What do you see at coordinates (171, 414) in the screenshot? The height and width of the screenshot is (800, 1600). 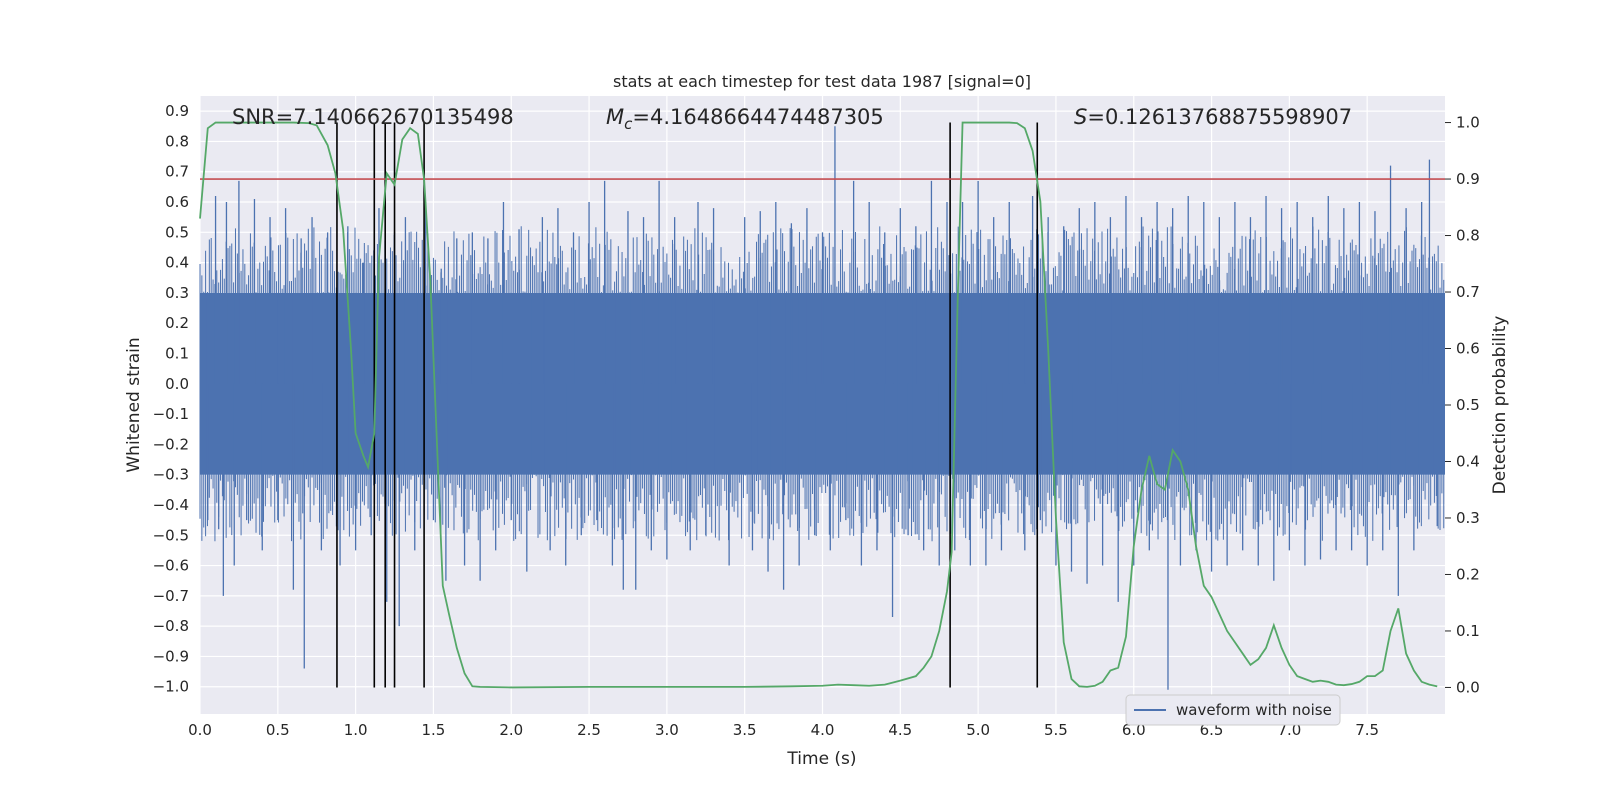 I see `y-tick-label: −0.1` at bounding box center [171, 414].